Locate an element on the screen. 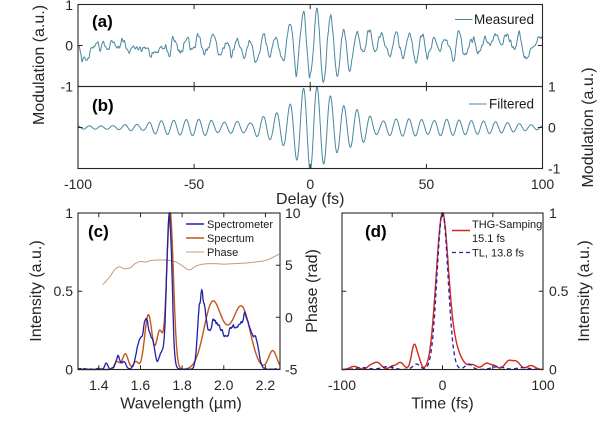 The image size is (600, 421). svg-text: 50 is located at coordinates (427, 184).